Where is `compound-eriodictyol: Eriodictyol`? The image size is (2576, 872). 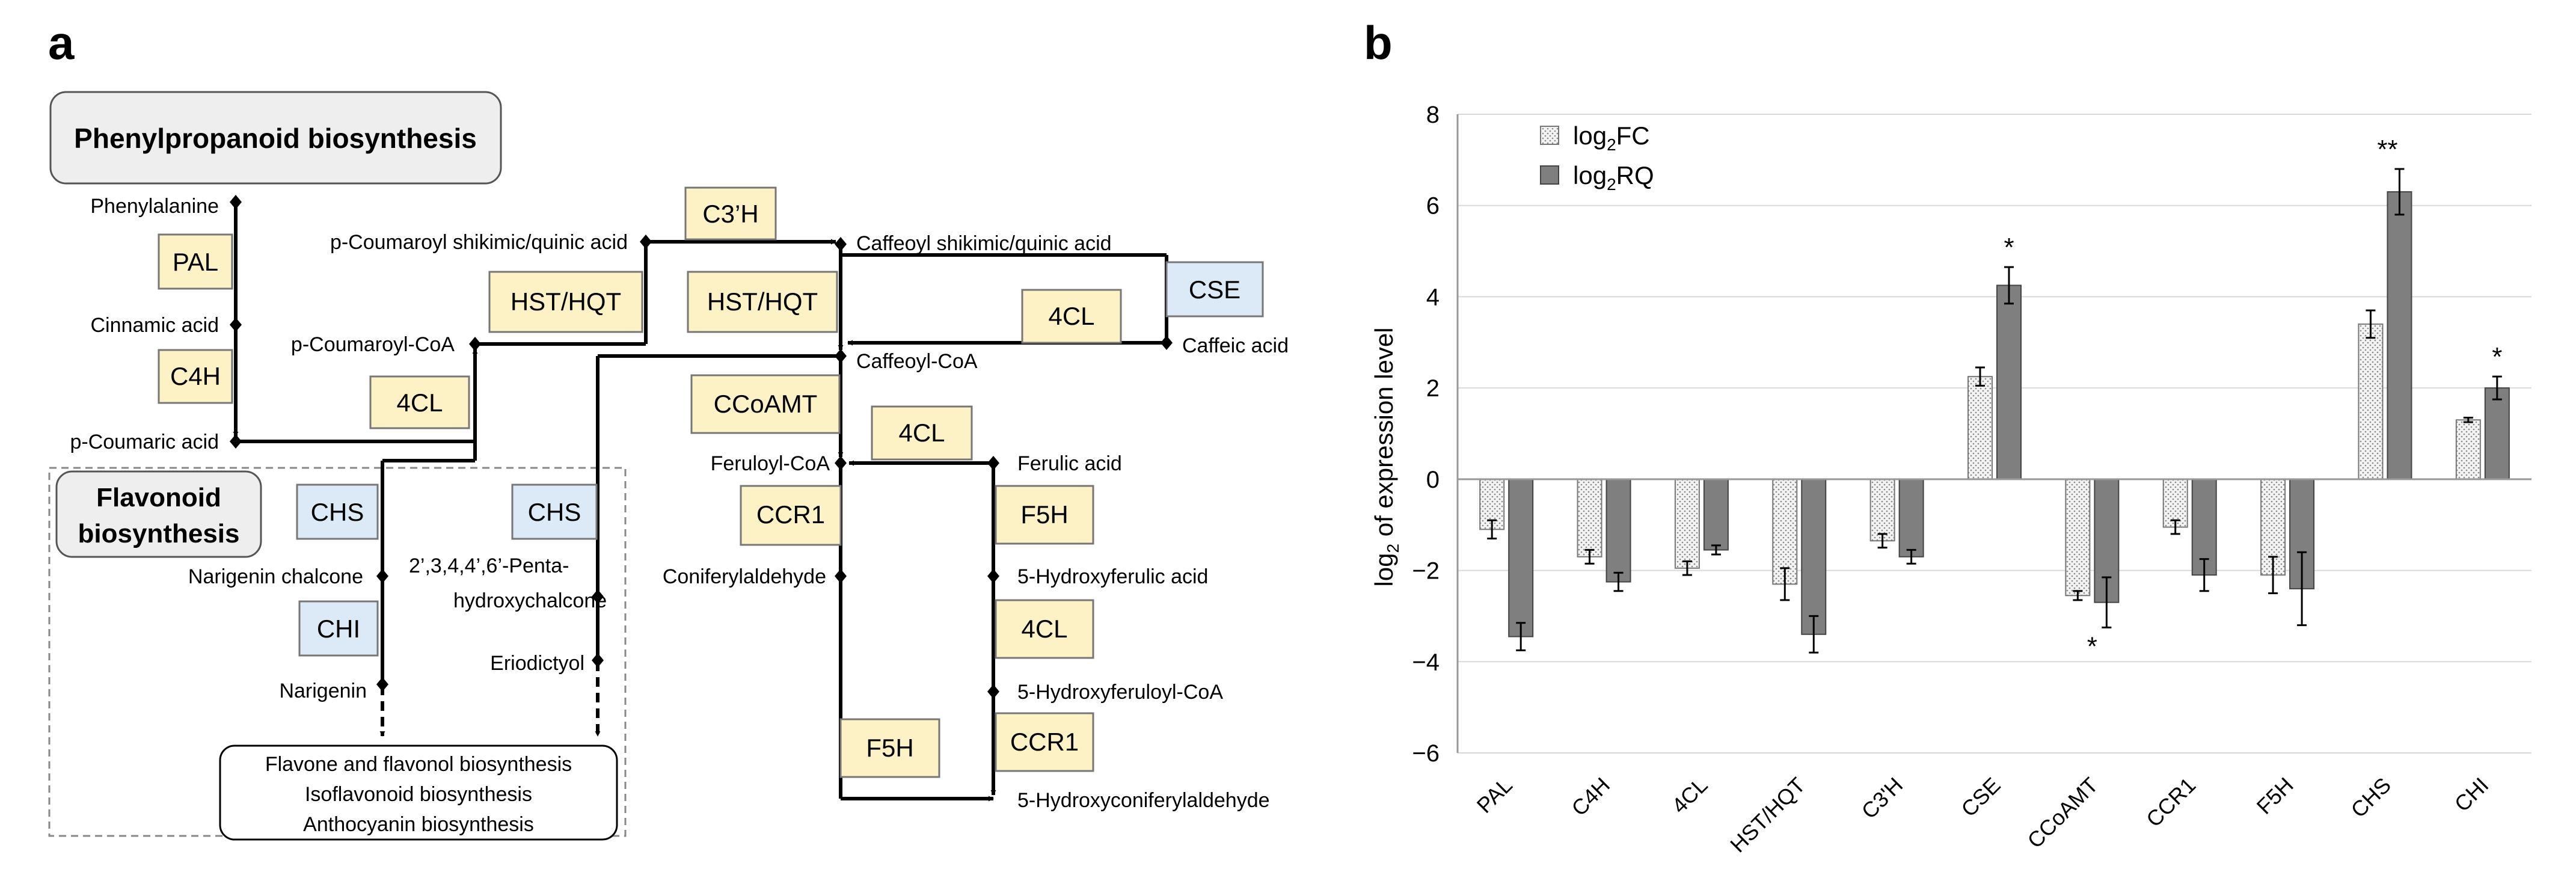
compound-eriodictyol: Eriodictyol is located at coordinates (537, 663).